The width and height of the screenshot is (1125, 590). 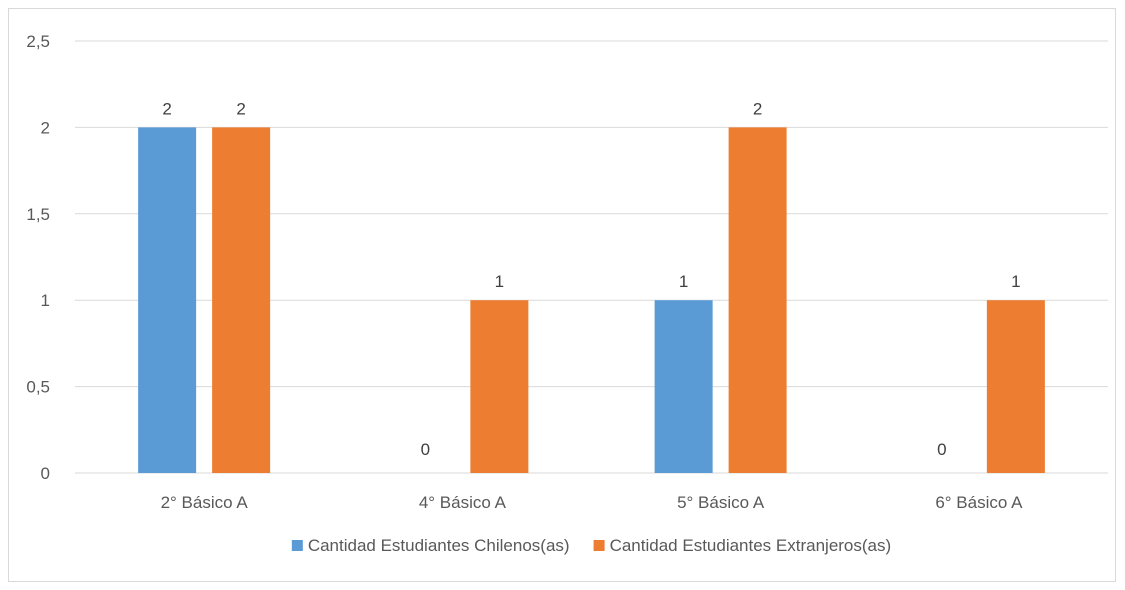 I want to click on category-label: 5° Básico A, so click(x=721, y=502).